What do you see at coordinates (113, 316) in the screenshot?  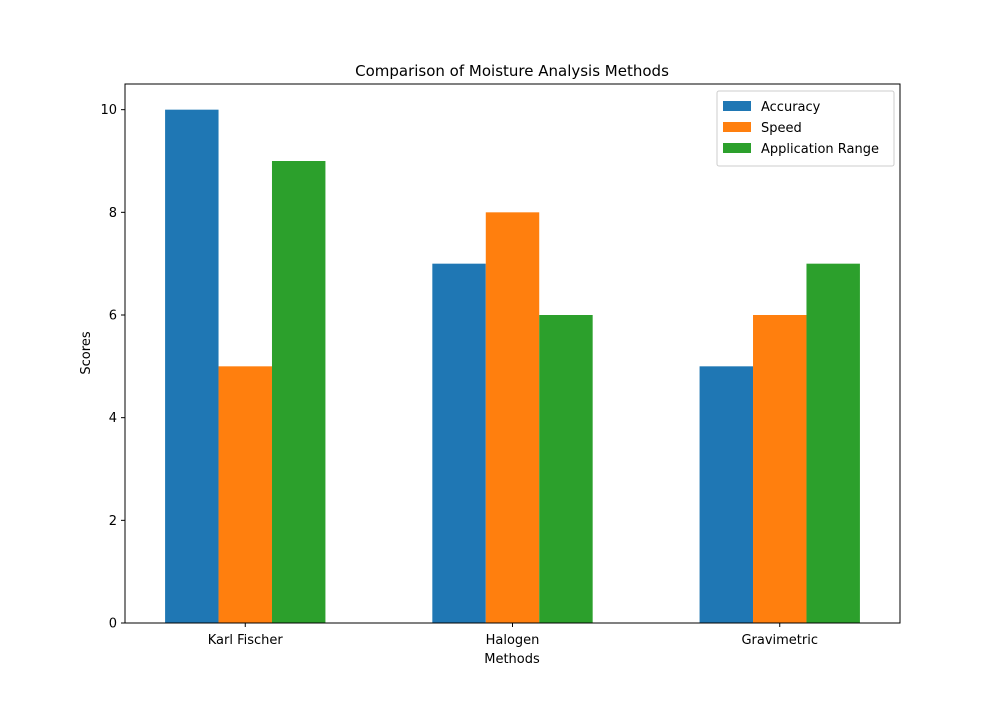 I see `y-tick-label: 6` at bounding box center [113, 316].